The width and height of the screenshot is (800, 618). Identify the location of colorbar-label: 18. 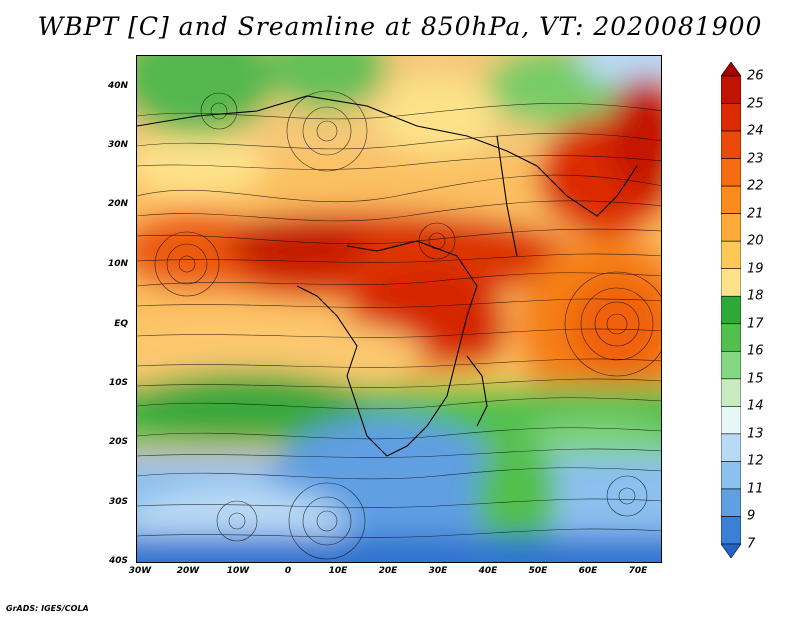
(755, 296).